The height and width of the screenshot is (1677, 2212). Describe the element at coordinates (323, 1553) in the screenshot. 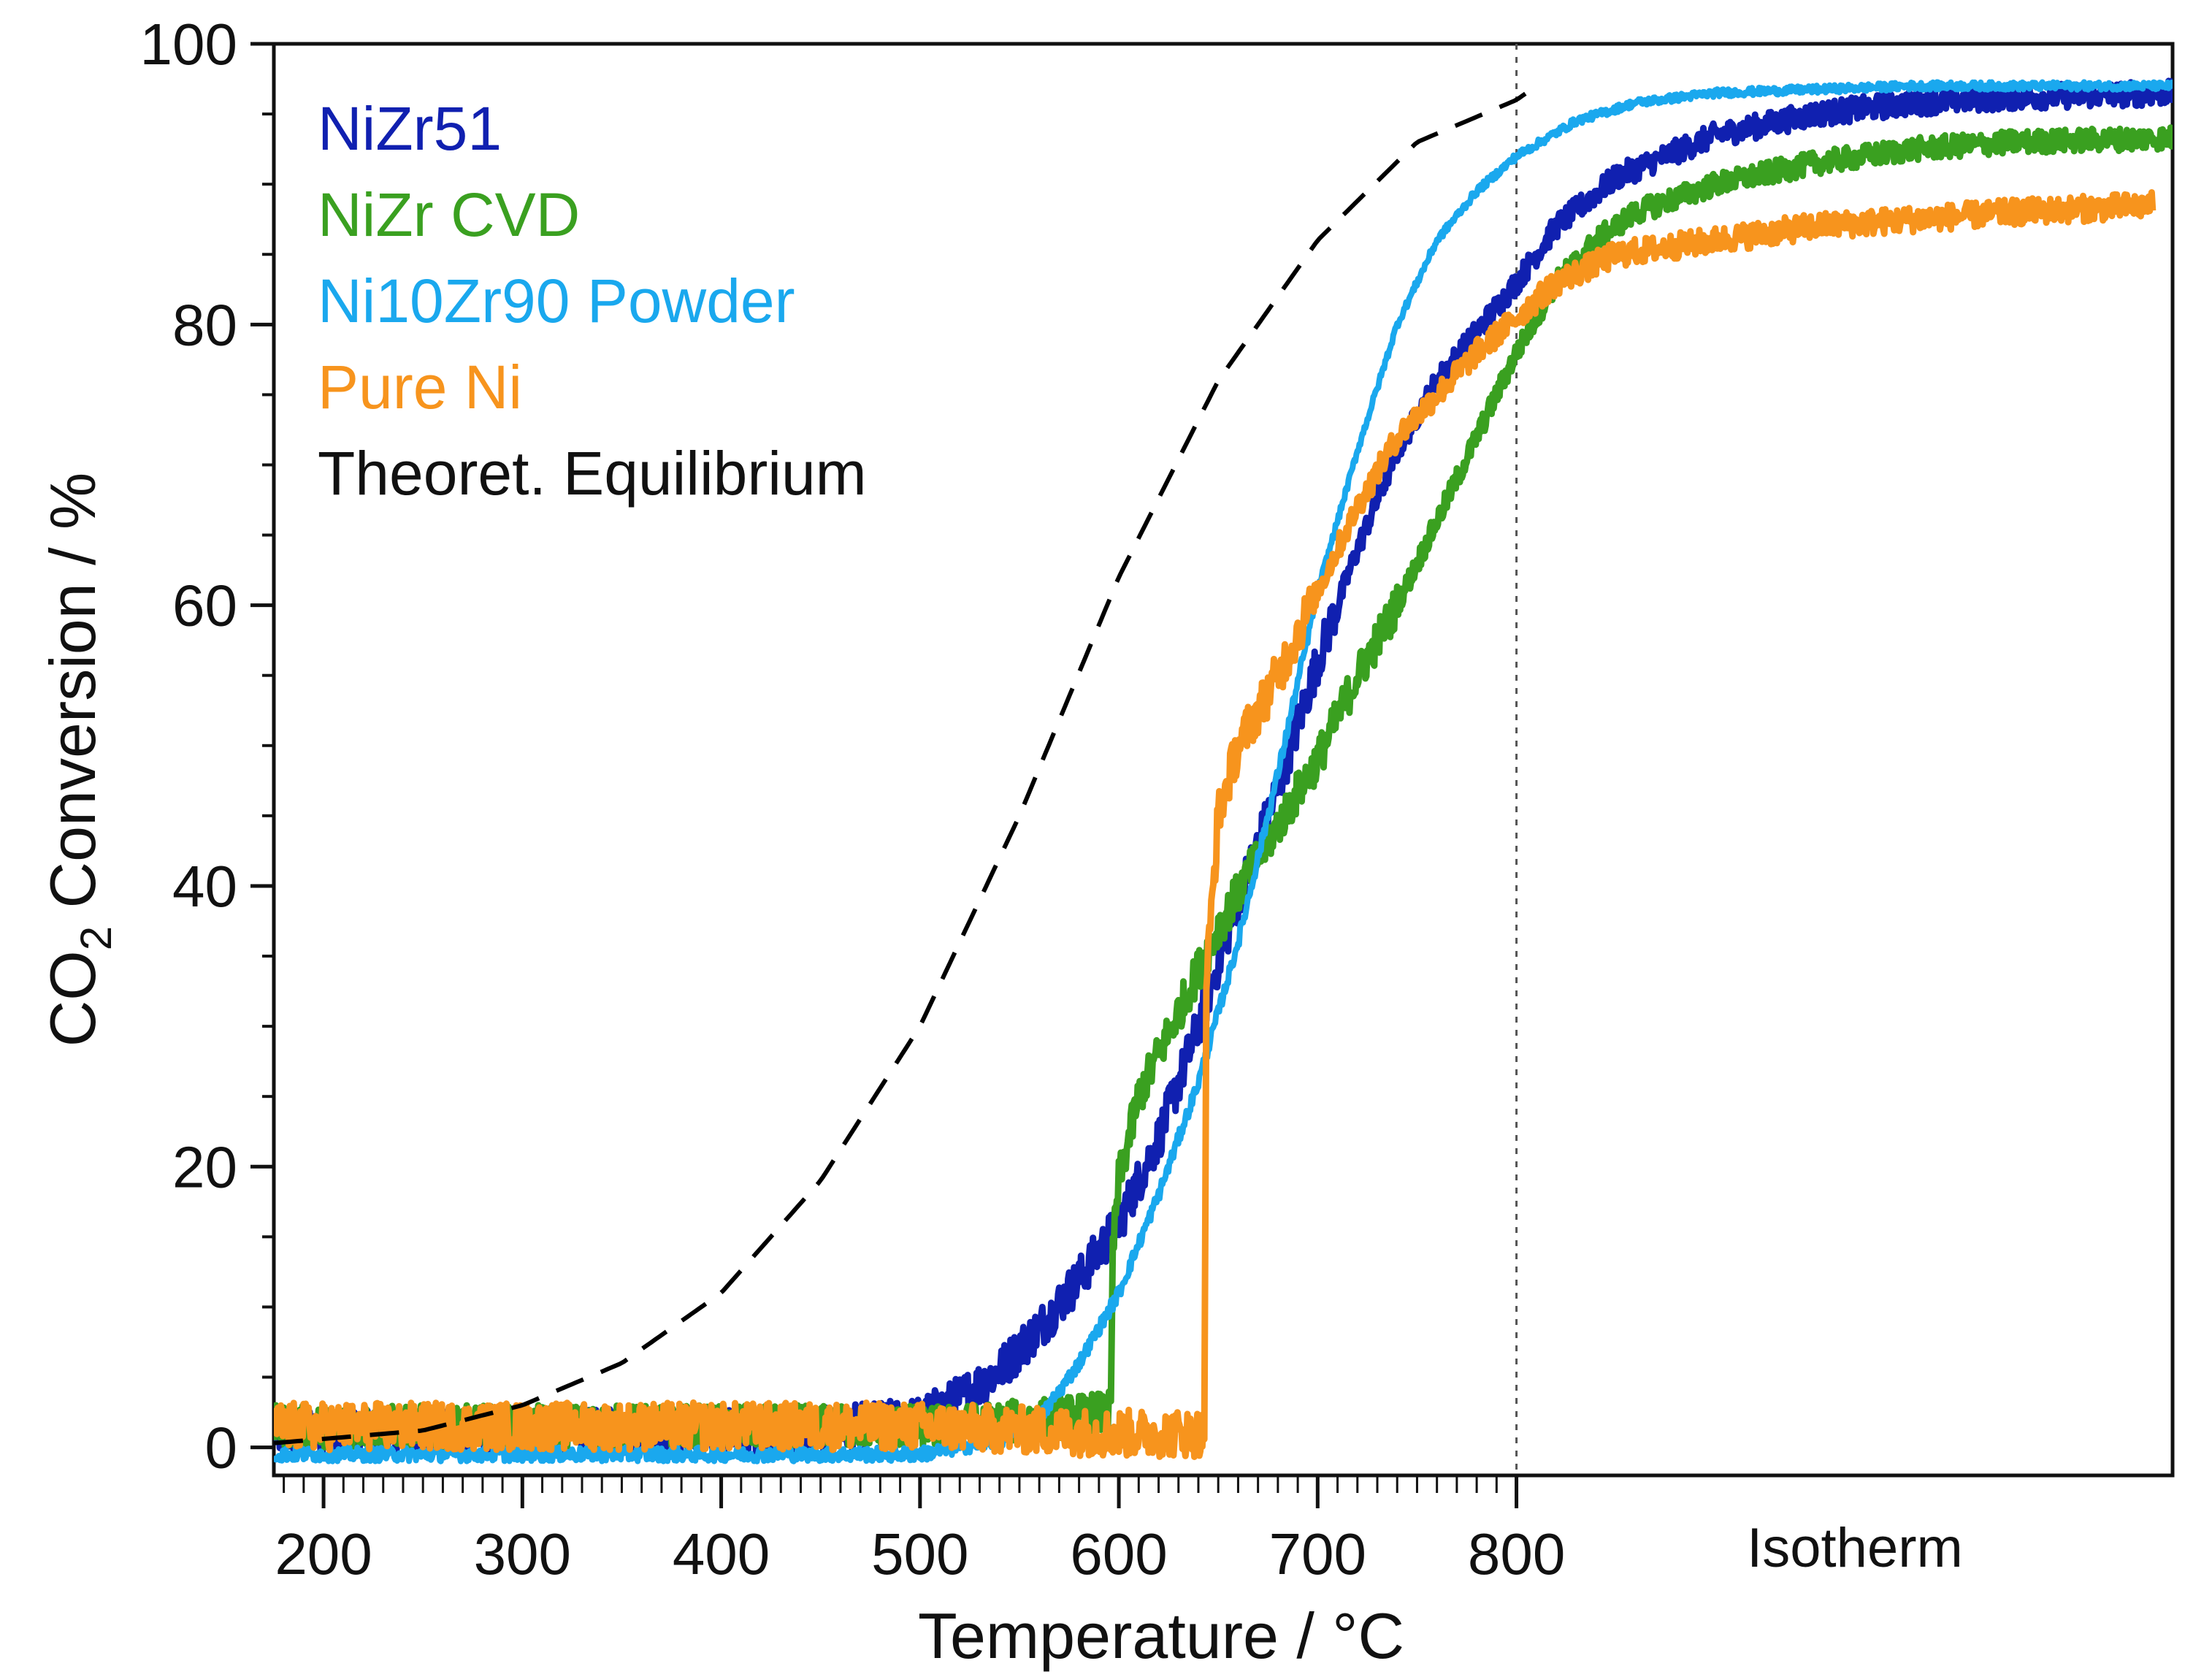

I see `x-tick-label: 200` at that location.